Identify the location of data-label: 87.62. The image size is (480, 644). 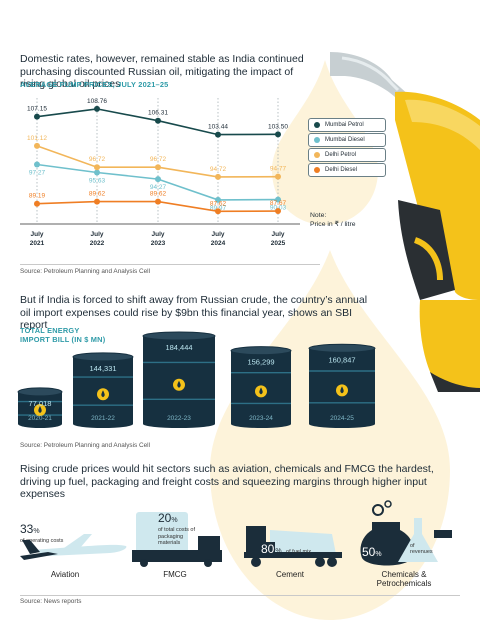
(218, 203).